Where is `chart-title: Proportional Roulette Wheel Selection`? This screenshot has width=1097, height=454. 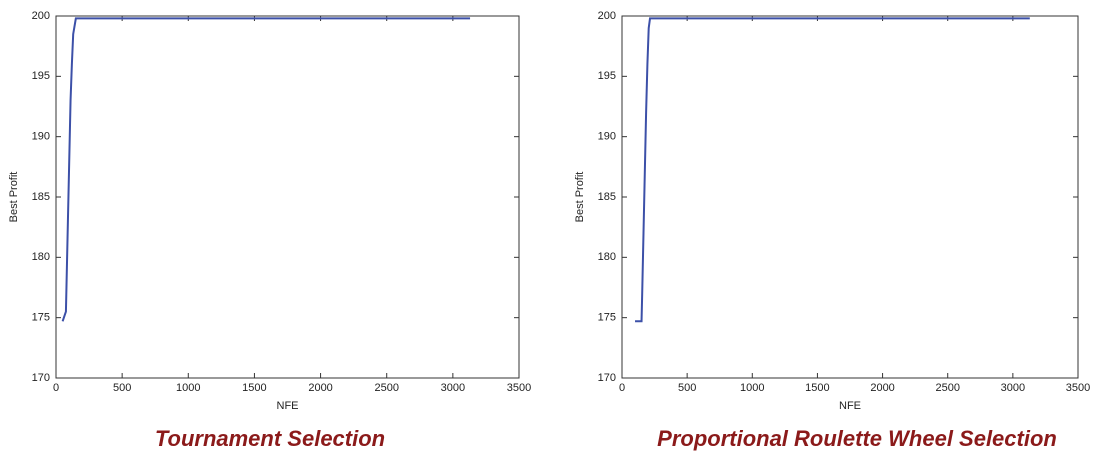 chart-title: Proportional Roulette Wheel Selection is located at coordinates (857, 438).